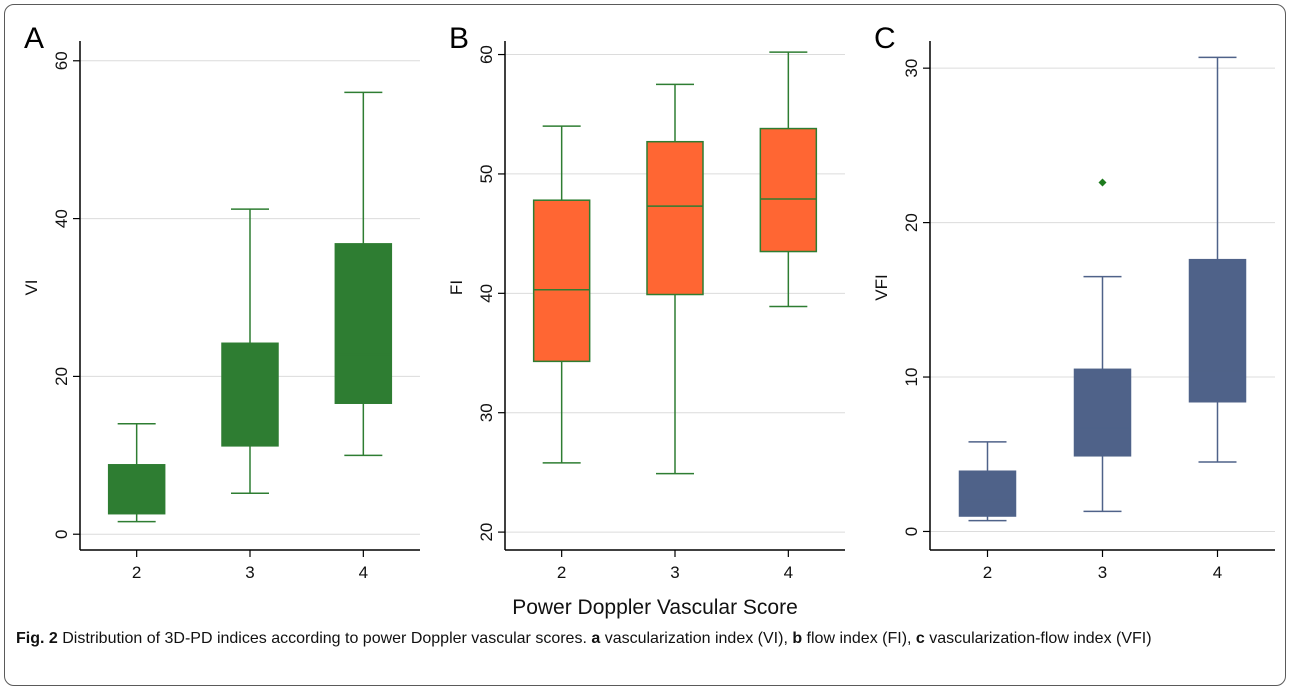  What do you see at coordinates (885, 38) in the screenshot?
I see `panel-letter: C` at bounding box center [885, 38].